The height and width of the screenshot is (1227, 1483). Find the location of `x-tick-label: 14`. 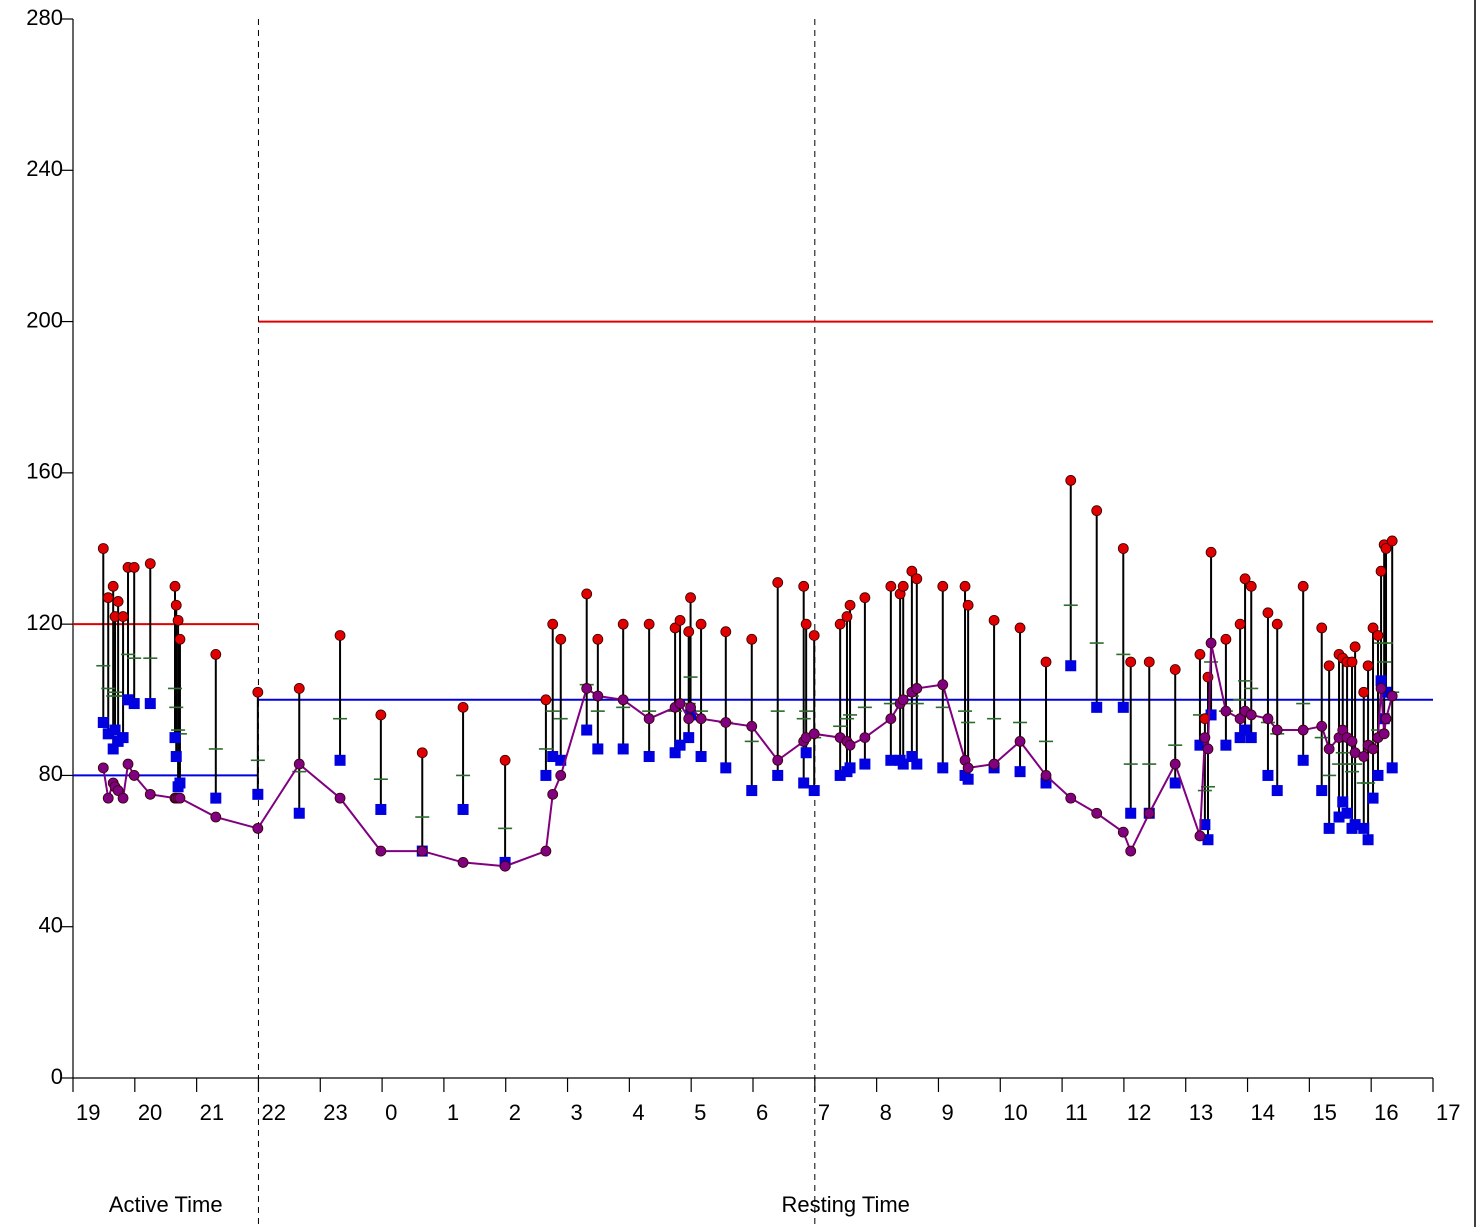

x-tick-label: 14 is located at coordinates (1263, 1112).